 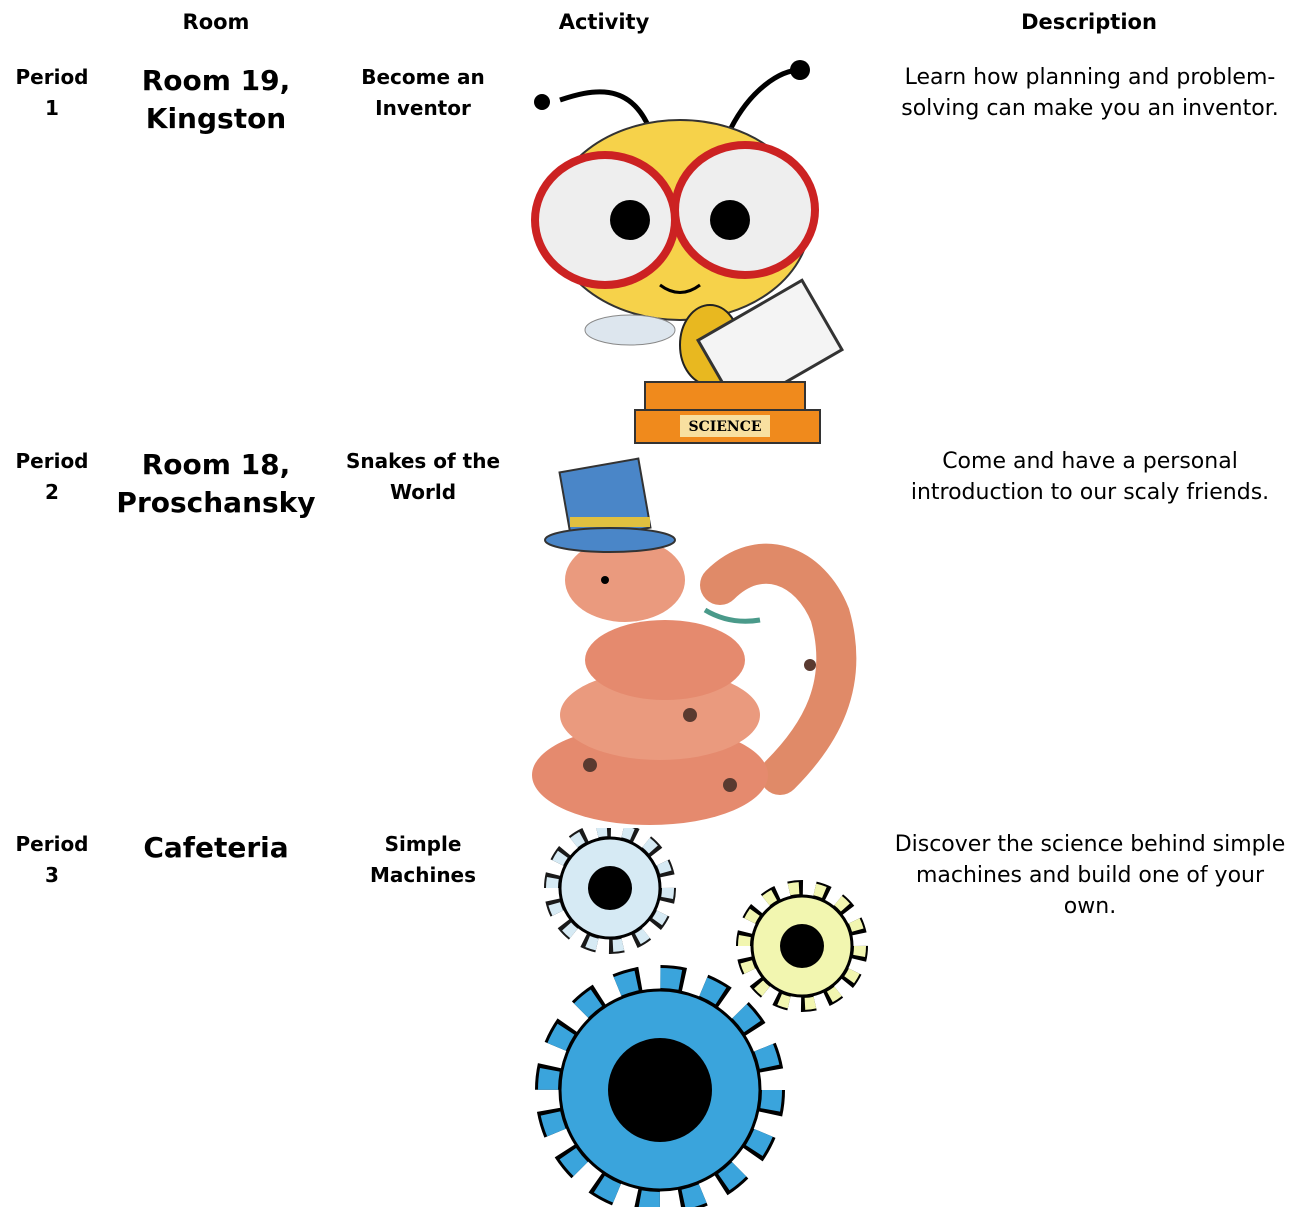 What do you see at coordinates (724, 427) in the screenshot?
I see `svg-text: SCIENCE` at bounding box center [724, 427].